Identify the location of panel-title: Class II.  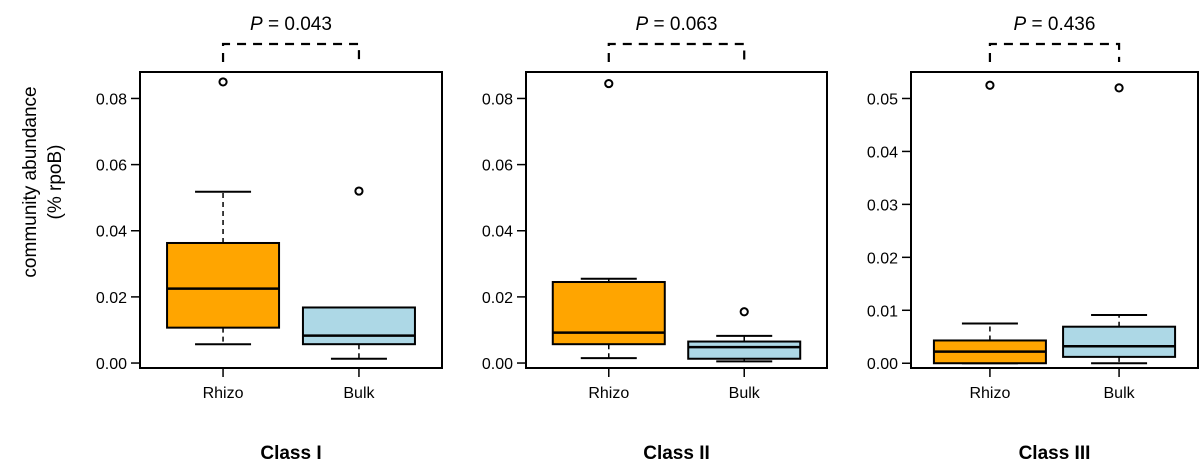
(676, 453).